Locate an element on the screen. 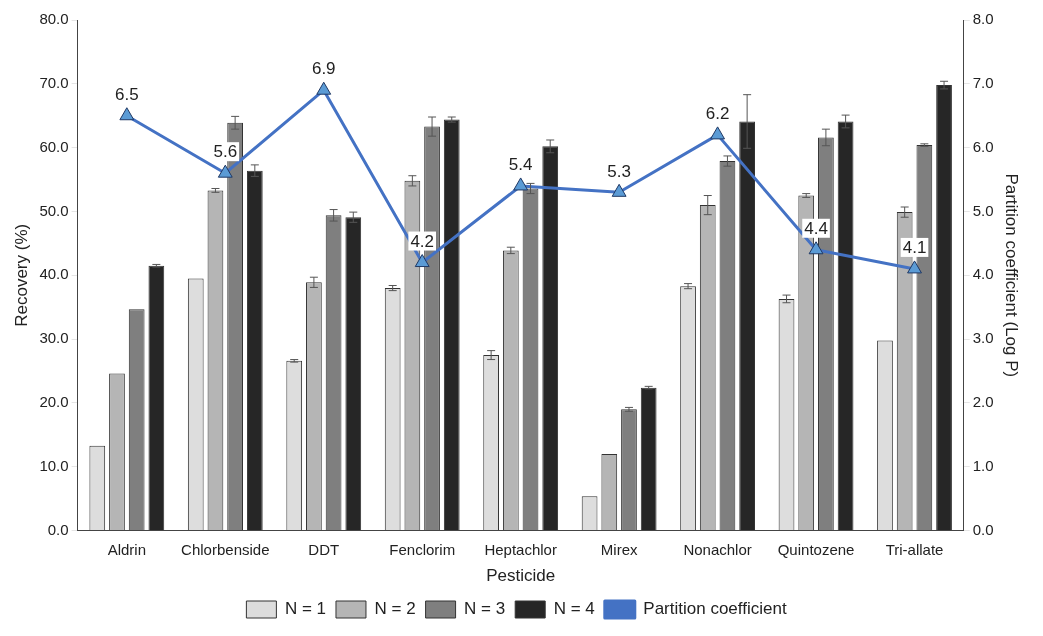 The width and height of the screenshot is (1043, 636). data-label: 4.2 is located at coordinates (422, 241).